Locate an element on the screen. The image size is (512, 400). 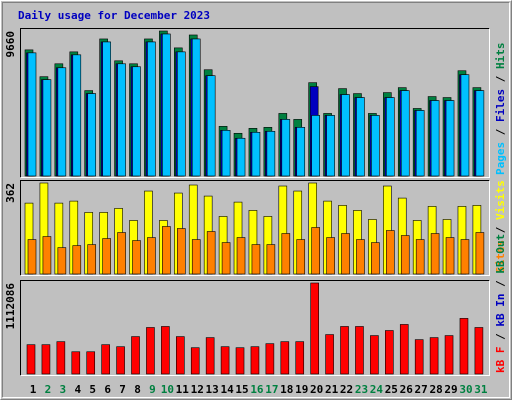
legend-entry: Files is located at coordinates (500, 105).